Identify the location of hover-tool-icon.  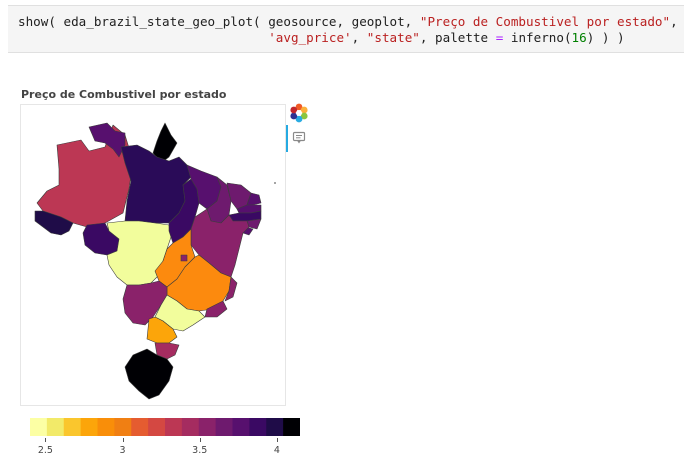
(299, 138).